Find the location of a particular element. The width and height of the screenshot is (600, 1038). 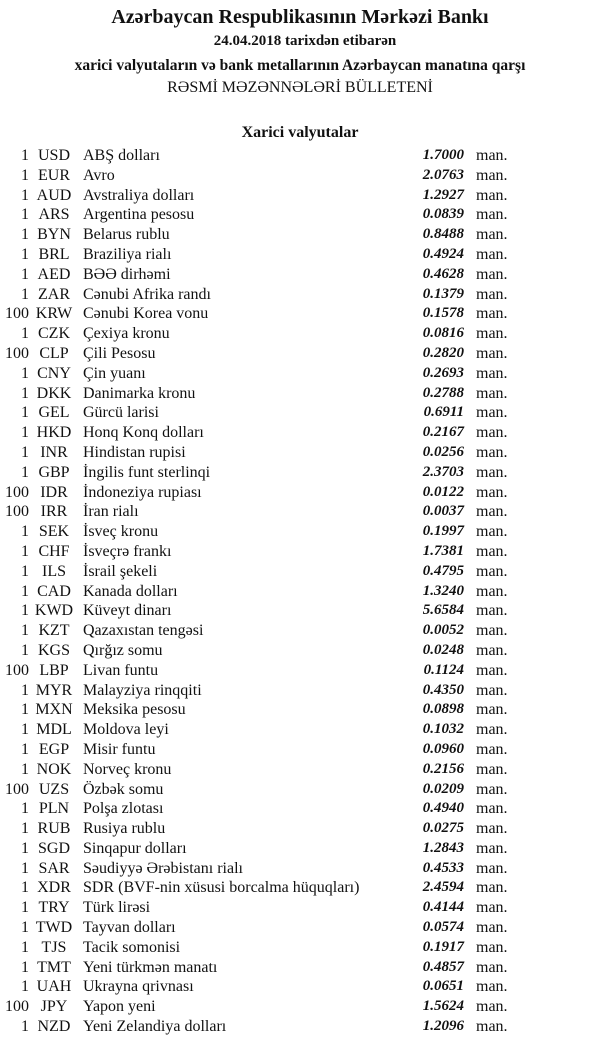

currency-code: MDL is located at coordinates (54, 730).